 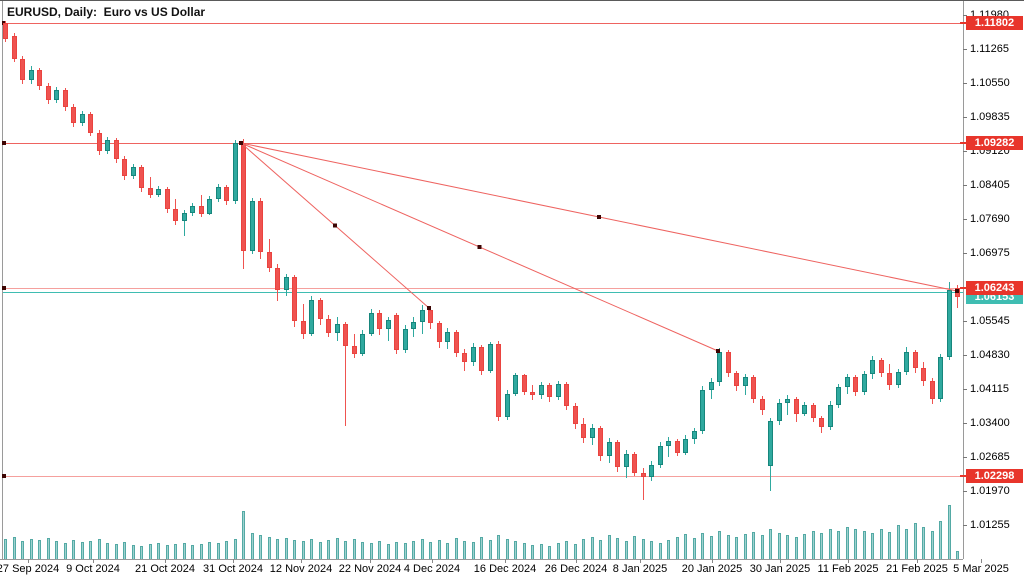 I want to click on trendline, so click(x=335, y=225).